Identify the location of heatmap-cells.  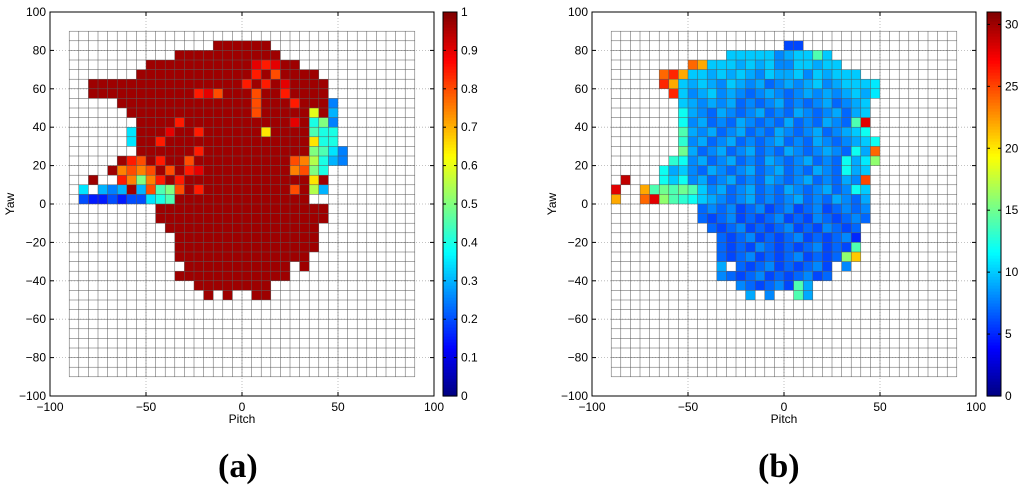
(745, 170).